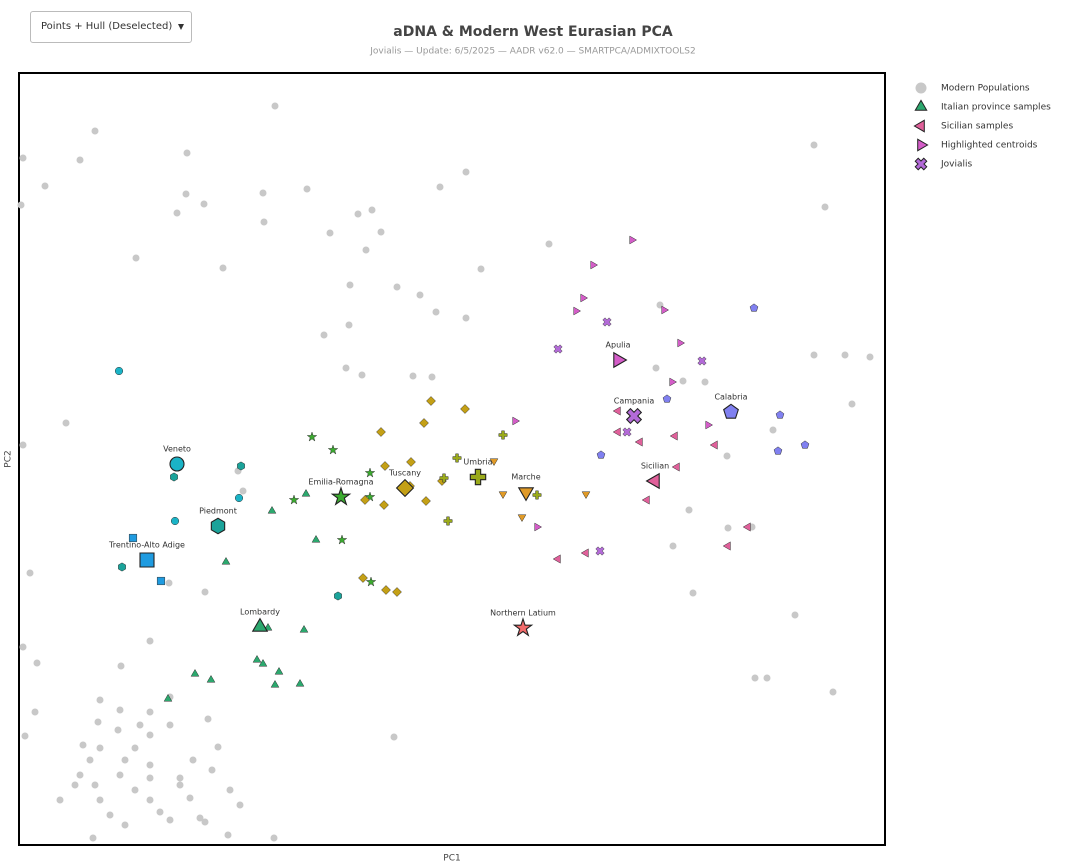 Image resolution: width=1067 pixels, height=864 pixels. What do you see at coordinates (218, 511) in the screenshot?
I see `centroid-label: Piedmont` at bounding box center [218, 511].